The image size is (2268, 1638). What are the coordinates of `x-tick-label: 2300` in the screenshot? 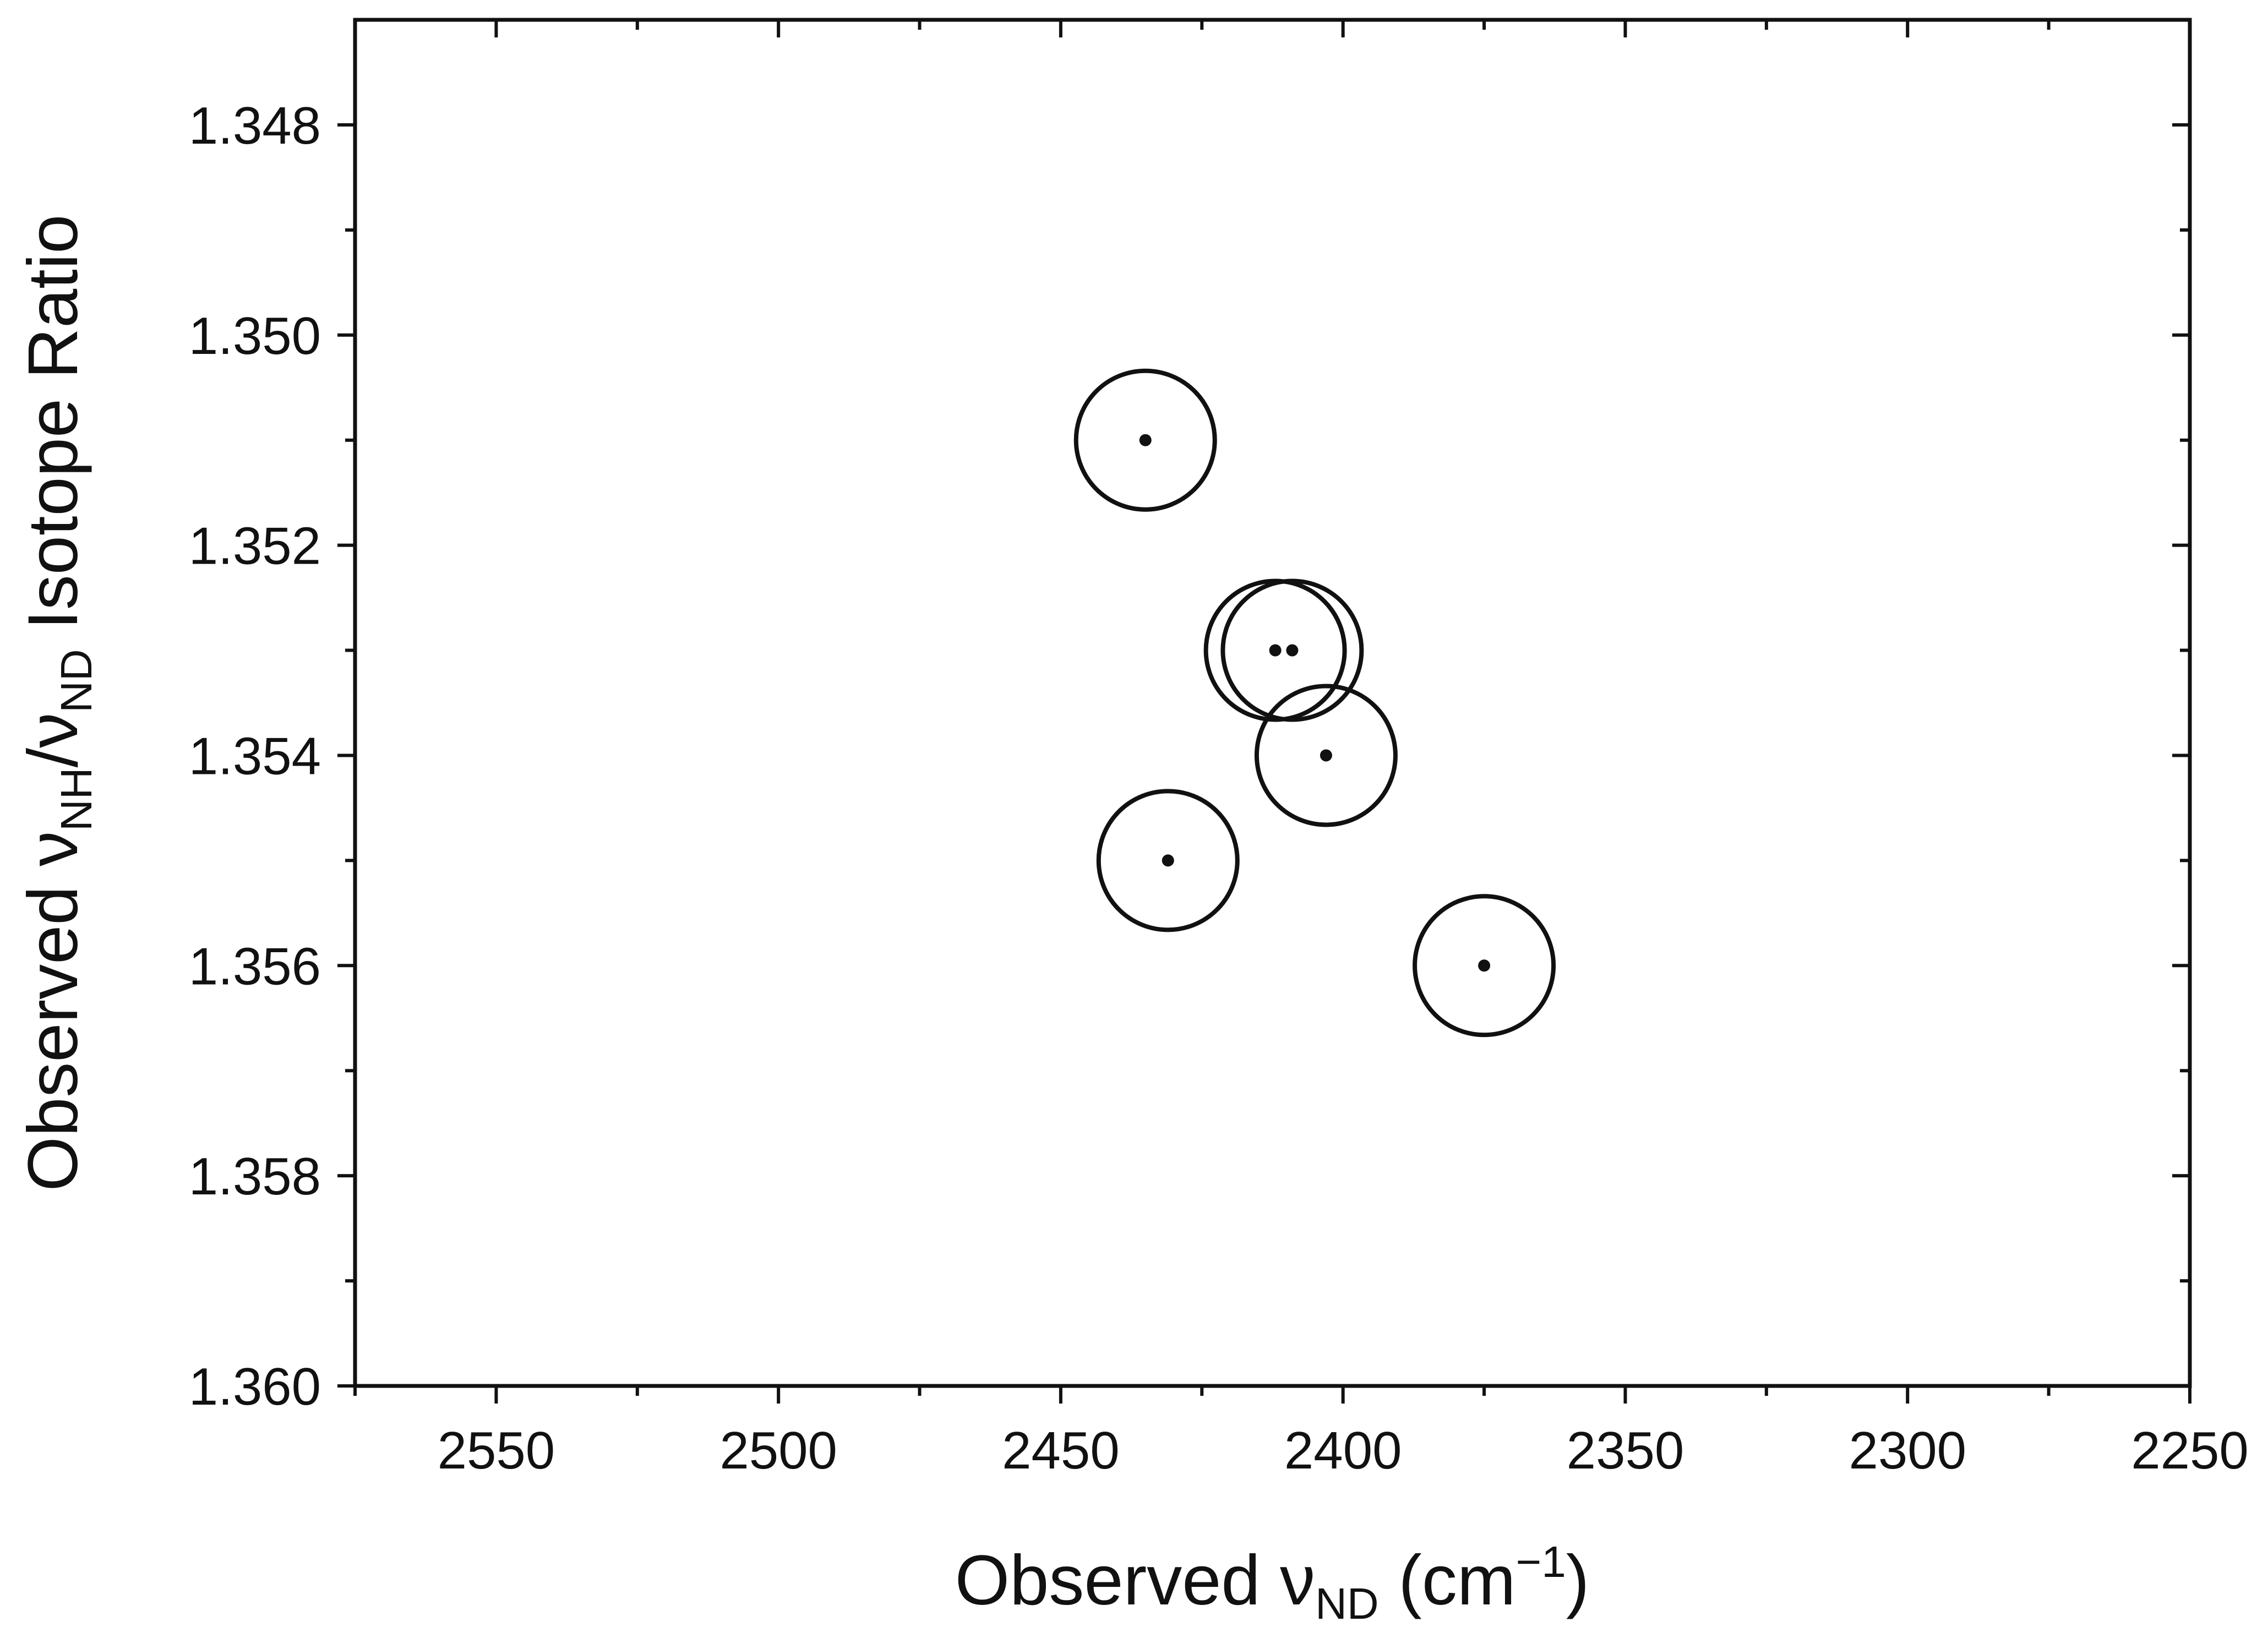 It's located at (1907, 1450).